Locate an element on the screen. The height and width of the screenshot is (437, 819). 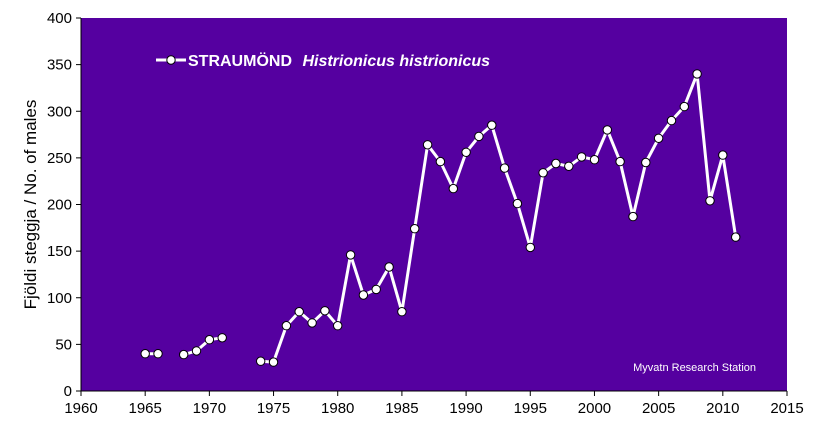
legend-label: STRAUMÖND Histrionicus histrionicus is located at coordinates (339, 60).